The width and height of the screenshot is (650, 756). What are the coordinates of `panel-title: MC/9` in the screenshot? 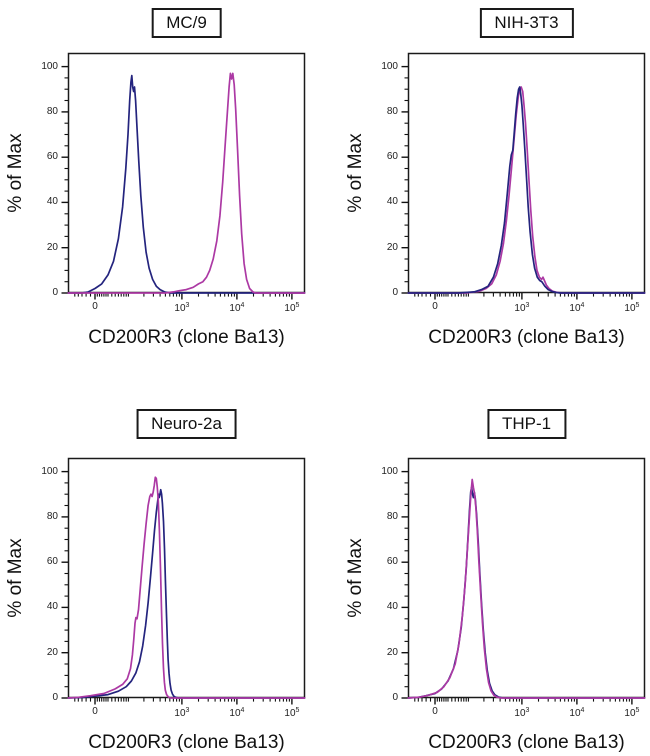 It's located at (186, 23).